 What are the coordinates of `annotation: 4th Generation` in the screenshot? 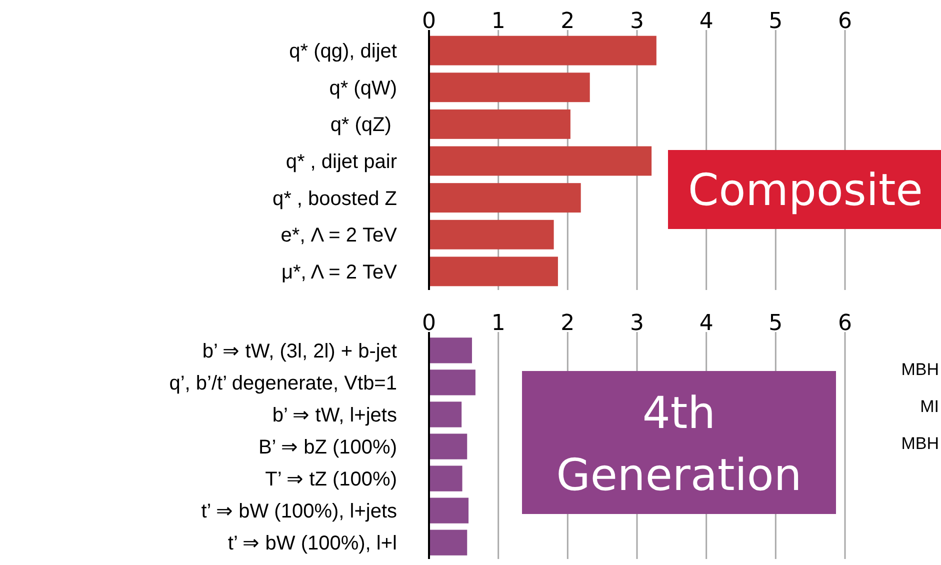 It's located at (679, 444).